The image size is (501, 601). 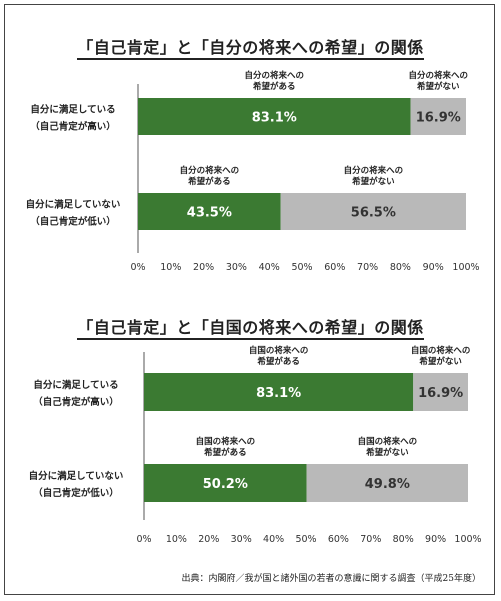 What do you see at coordinates (250, 47) in the screenshot?
I see `chart-1-title: 「自己肯定」と「自分の将来への希望」の関係` at bounding box center [250, 47].